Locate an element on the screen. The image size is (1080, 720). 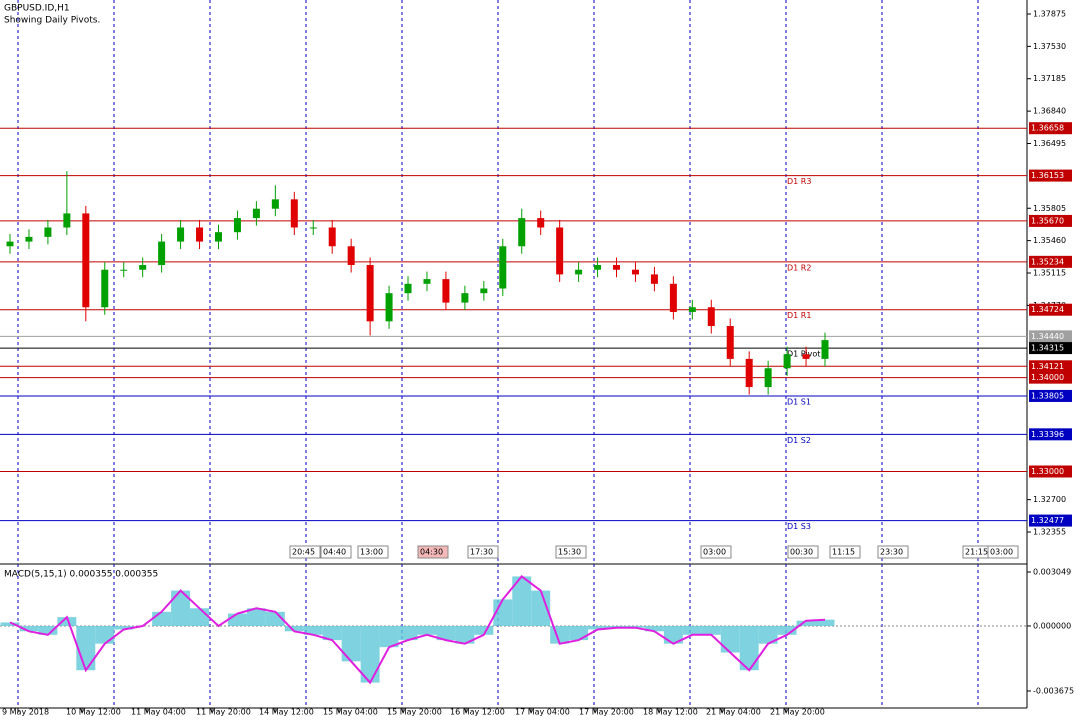
y-tick-label: 1.35460 is located at coordinates (1049, 240).